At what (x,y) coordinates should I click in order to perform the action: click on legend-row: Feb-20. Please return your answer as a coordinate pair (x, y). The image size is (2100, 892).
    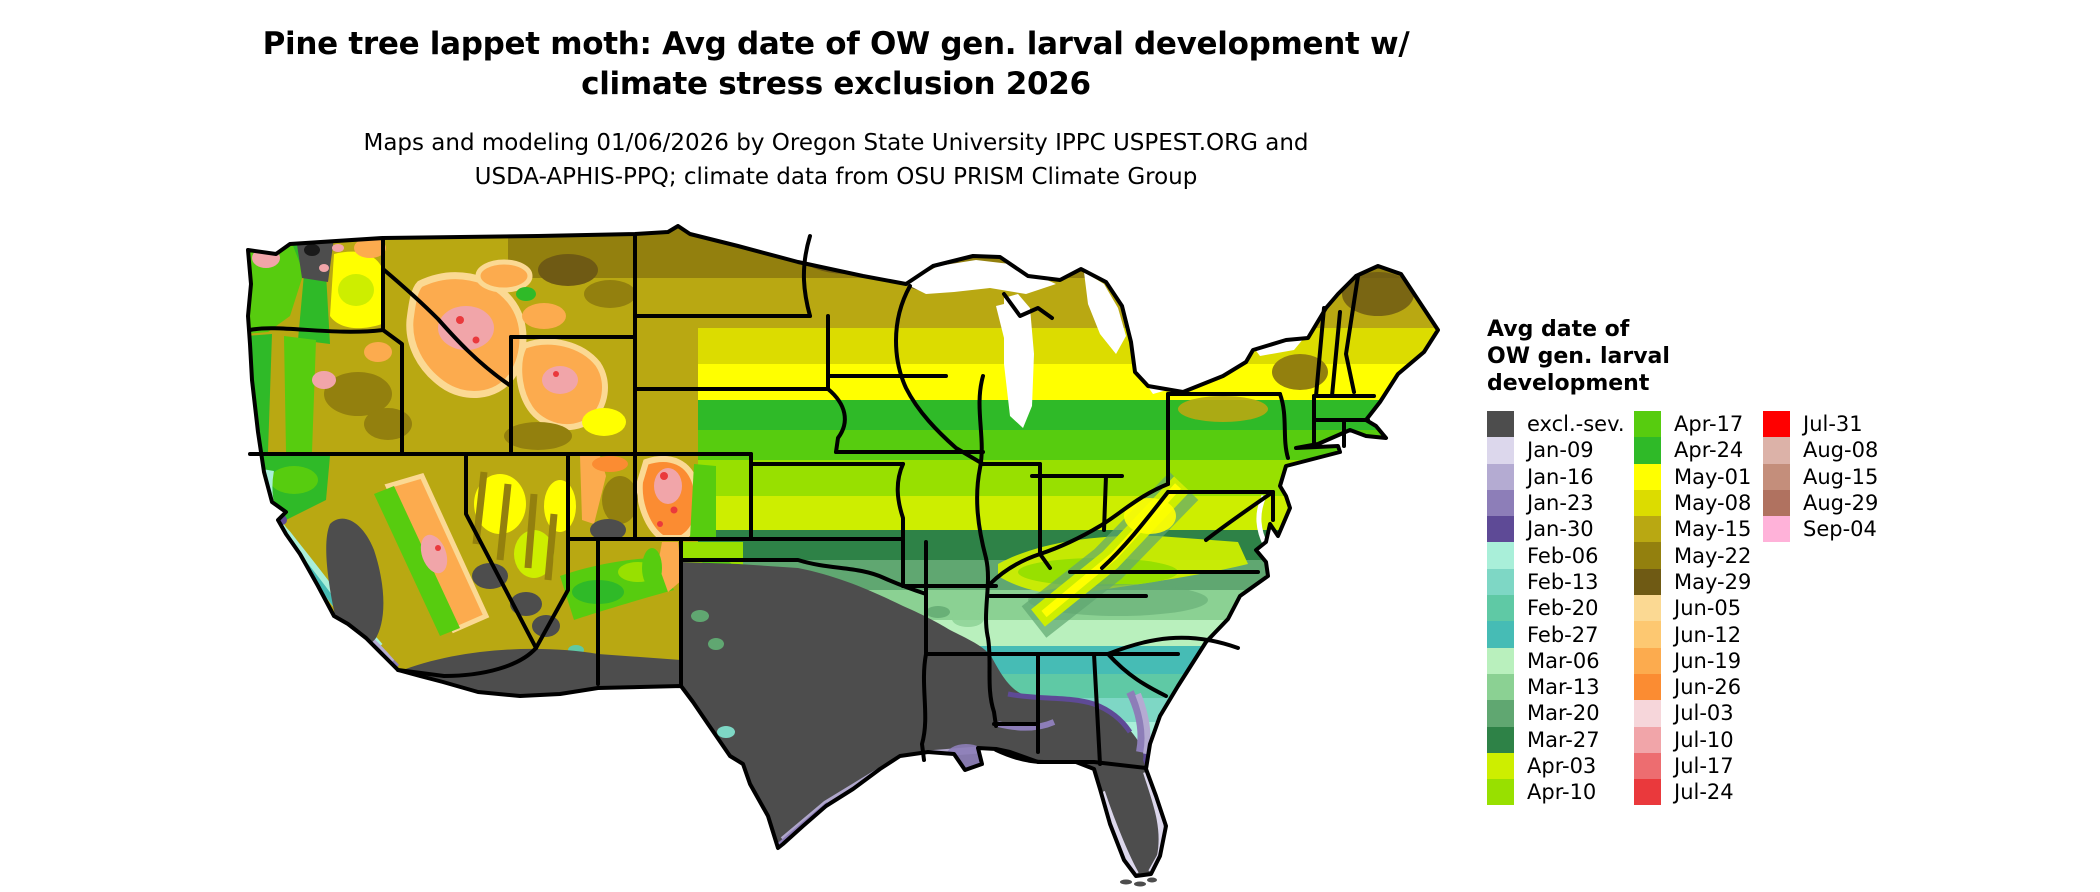
    Looking at the image, I should click on (1556, 608).